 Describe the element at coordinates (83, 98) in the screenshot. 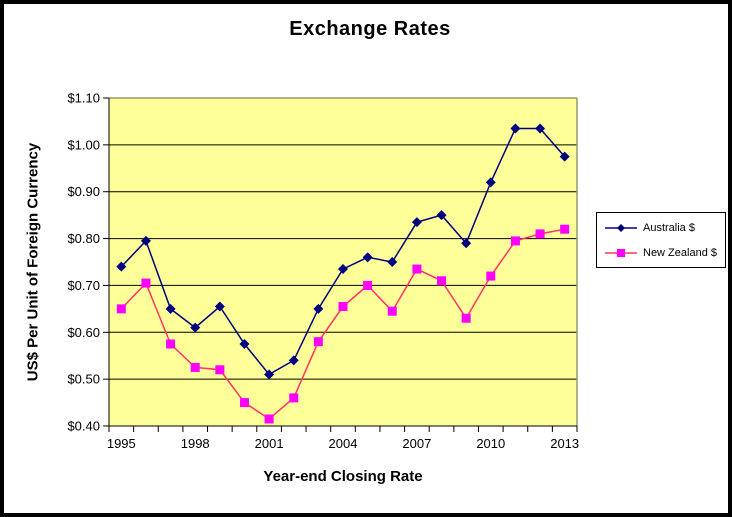

I see `y-tick-label: $1.10` at that location.